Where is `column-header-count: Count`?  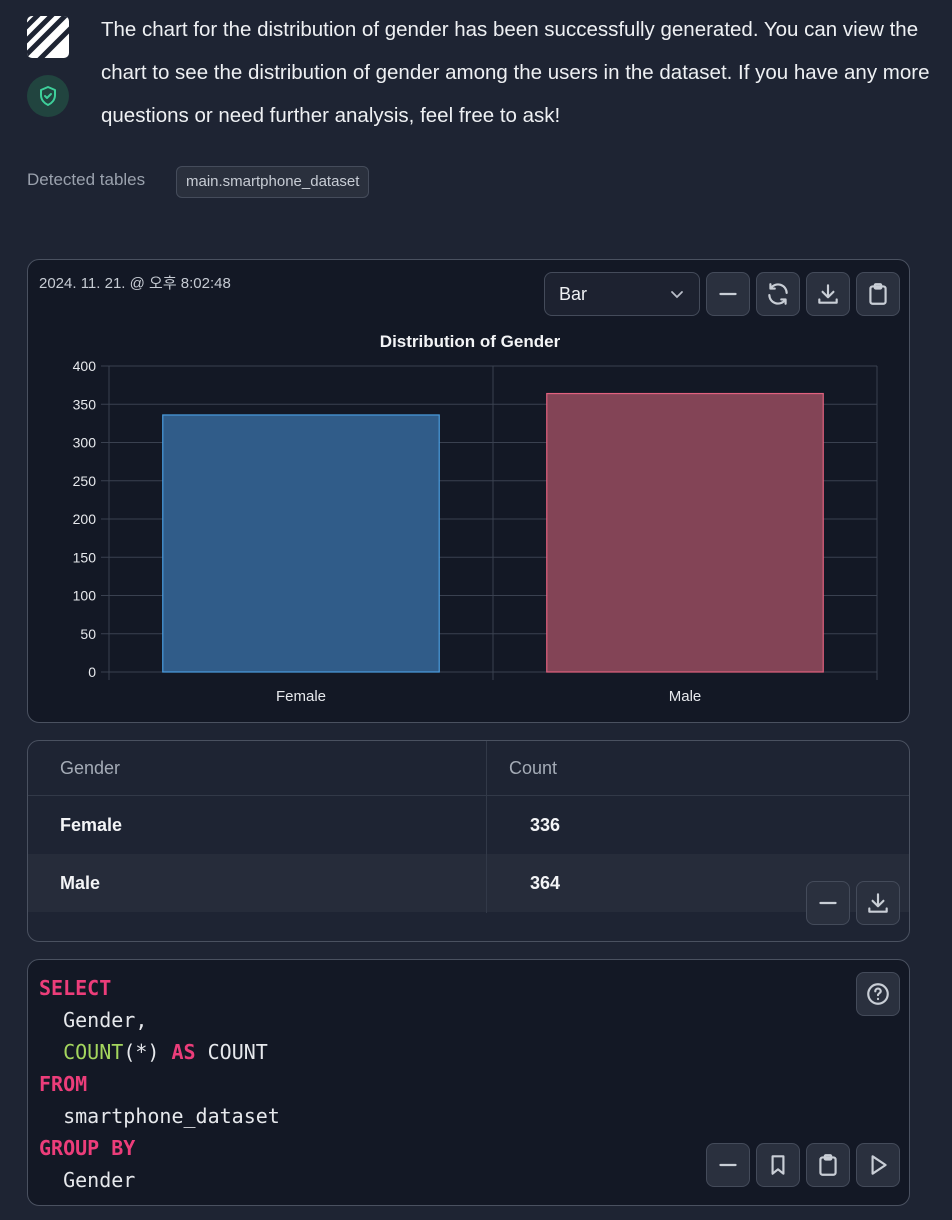 column-header-count: Count is located at coordinates (533, 768).